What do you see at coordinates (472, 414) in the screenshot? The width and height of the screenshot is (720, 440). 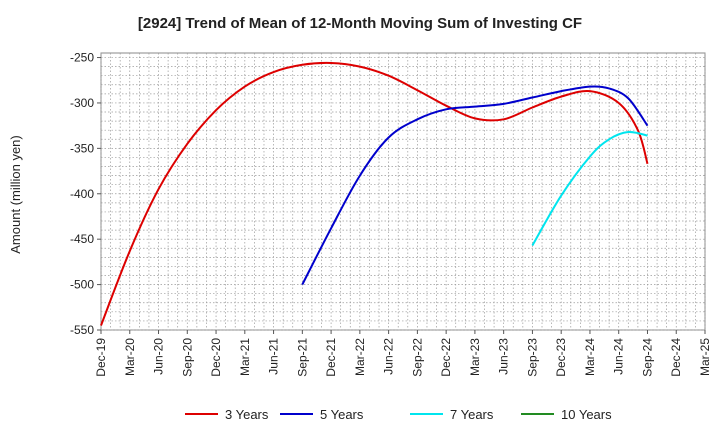 I see `legend-label-7-years: 7 Years` at bounding box center [472, 414].